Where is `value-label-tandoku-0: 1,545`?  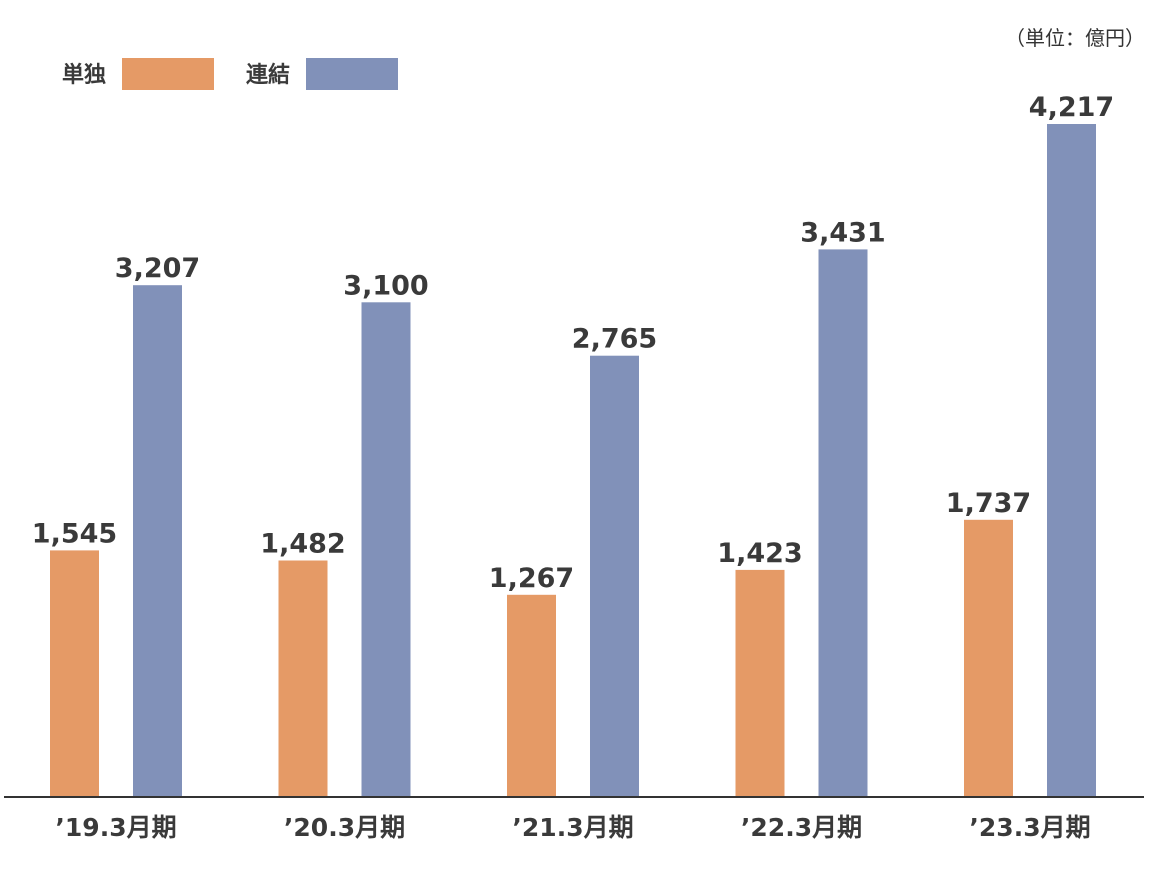 value-label-tandoku-0: 1,545 is located at coordinates (74, 533).